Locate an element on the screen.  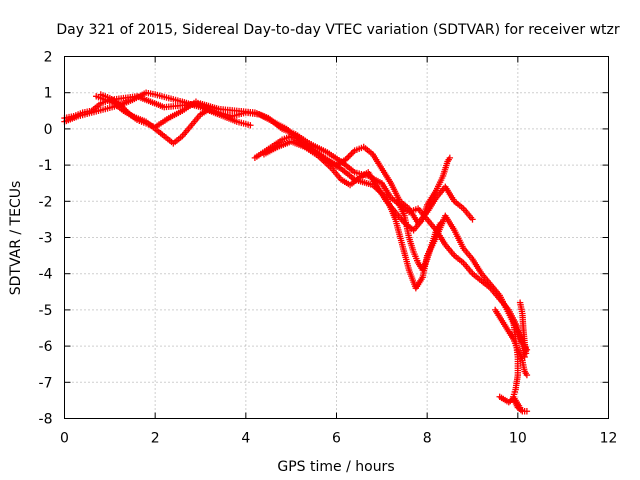
x-tick-label: 2 is located at coordinates (155, 439).